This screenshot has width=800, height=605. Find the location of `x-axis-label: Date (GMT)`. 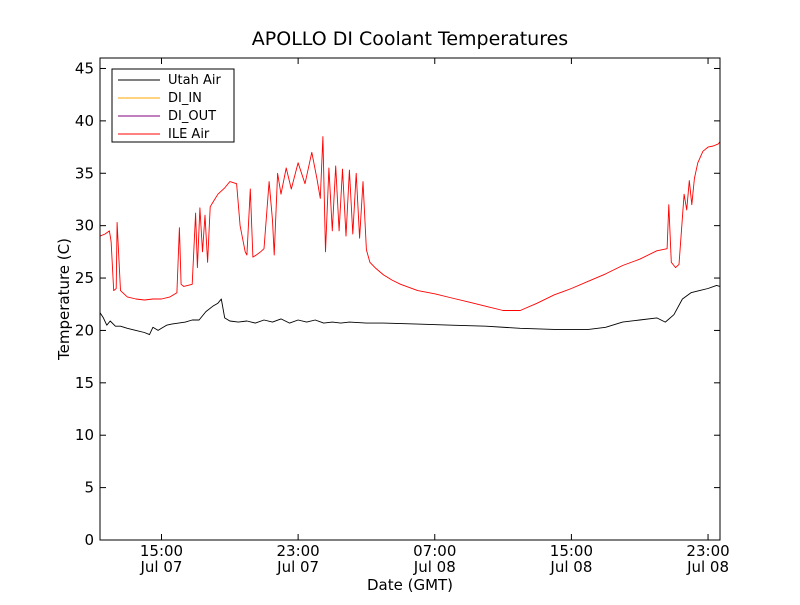

x-axis-label: Date (GMT) is located at coordinates (410, 585).